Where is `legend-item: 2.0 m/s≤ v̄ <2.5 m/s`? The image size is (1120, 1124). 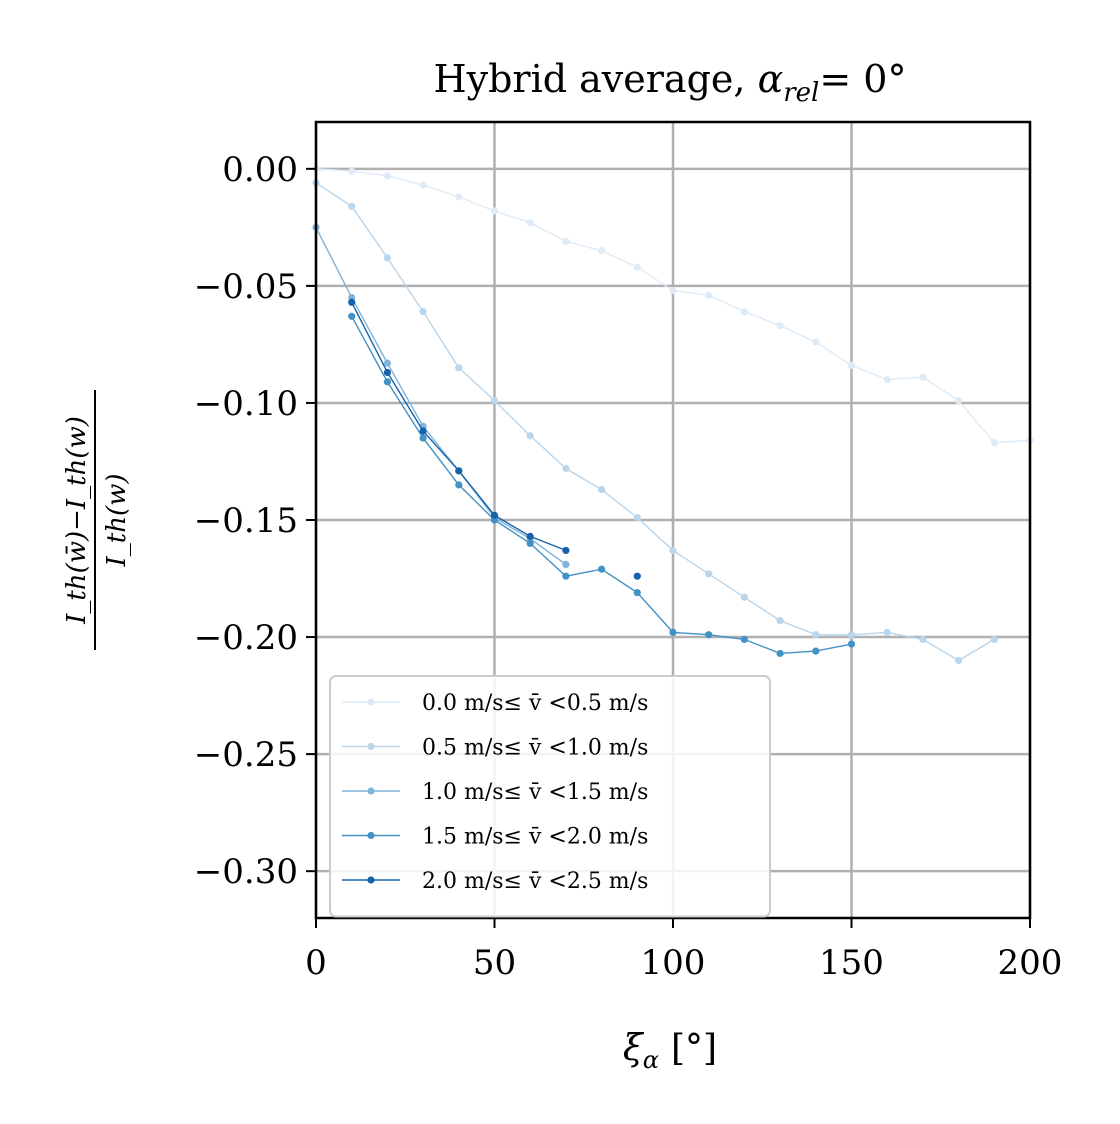 legend-item: 2.0 m/s≤ v̄ <2.5 m/s is located at coordinates (495, 881).